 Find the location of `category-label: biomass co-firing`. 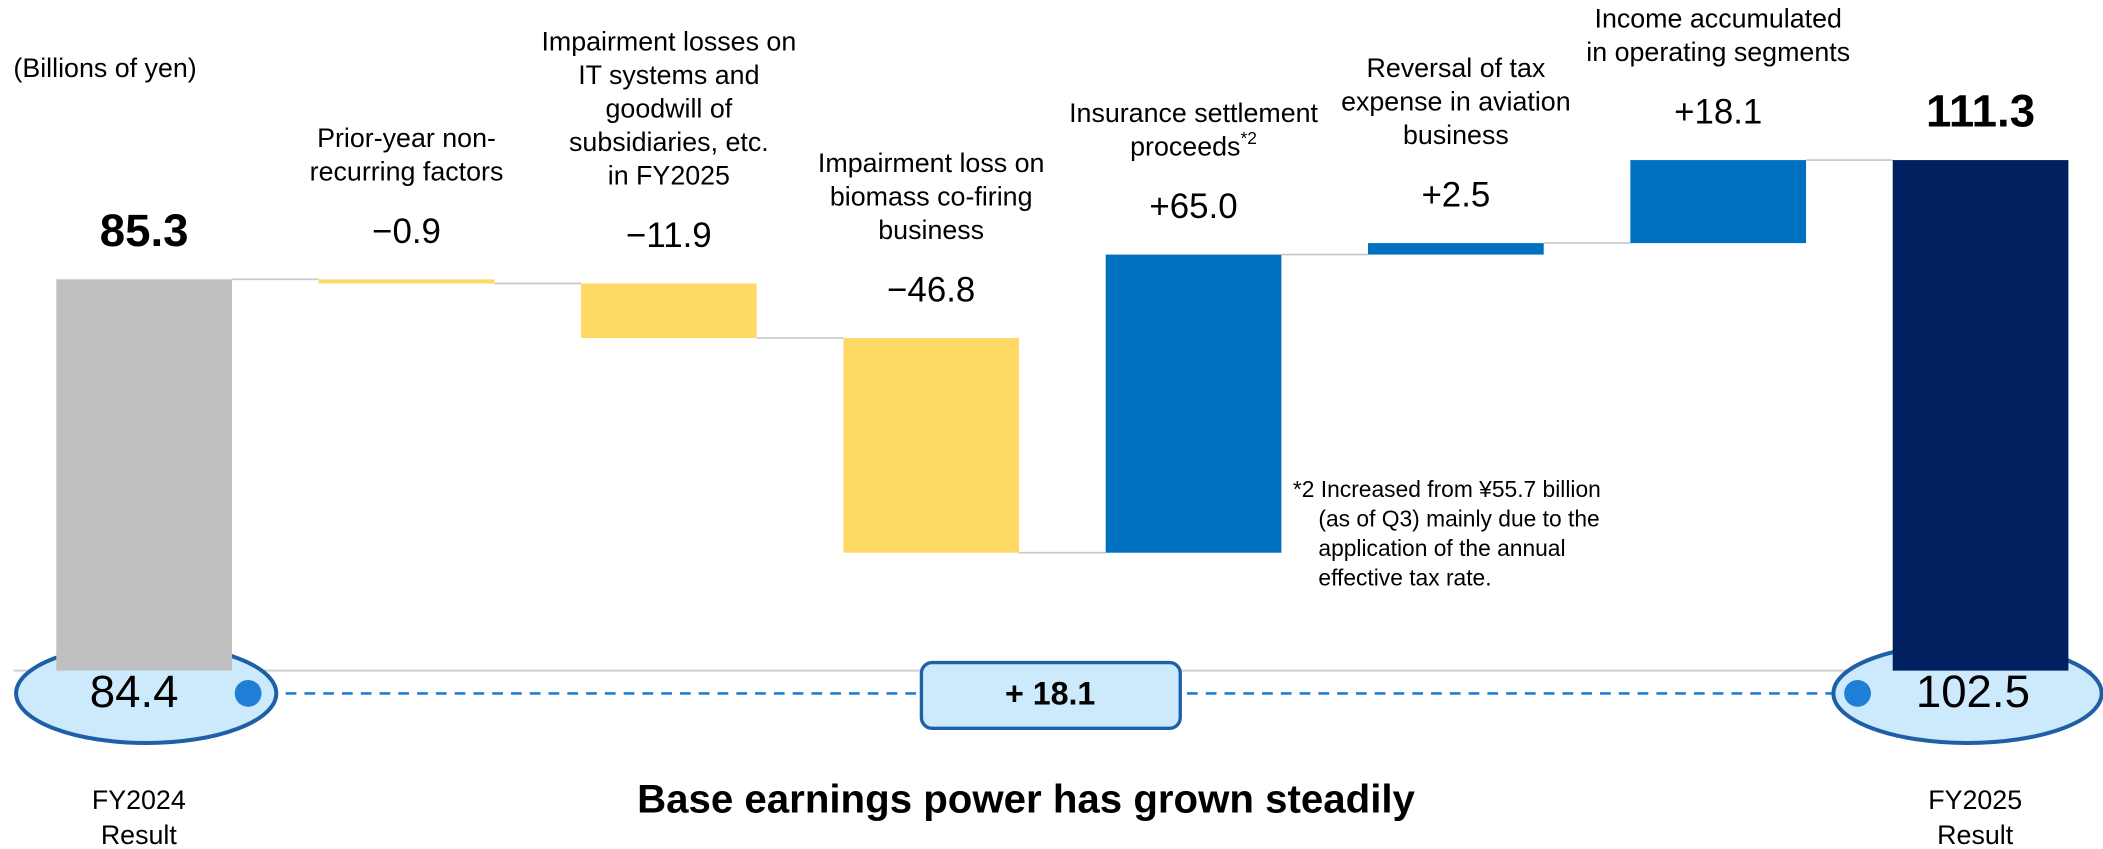

category-label: biomass co-firing is located at coordinates (931, 197).